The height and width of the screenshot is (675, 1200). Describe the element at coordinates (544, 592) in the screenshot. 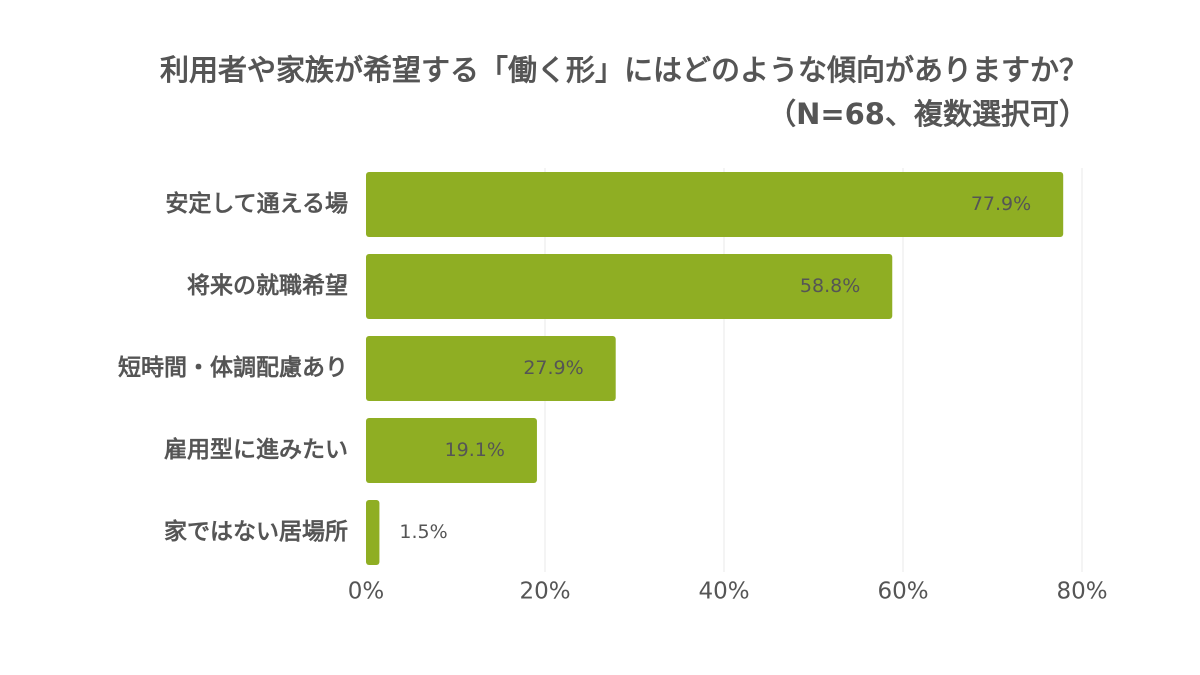

I see `x-tick-label: 20%` at that location.